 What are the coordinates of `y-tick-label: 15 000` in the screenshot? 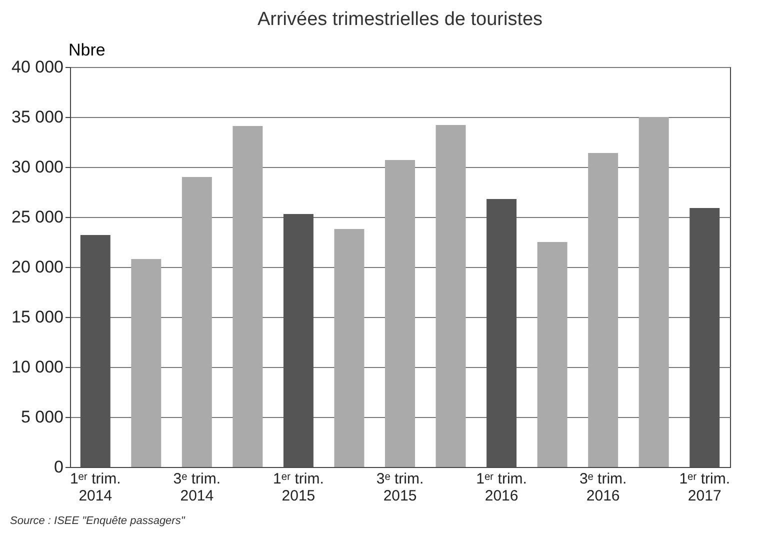 It's located at (38, 317).